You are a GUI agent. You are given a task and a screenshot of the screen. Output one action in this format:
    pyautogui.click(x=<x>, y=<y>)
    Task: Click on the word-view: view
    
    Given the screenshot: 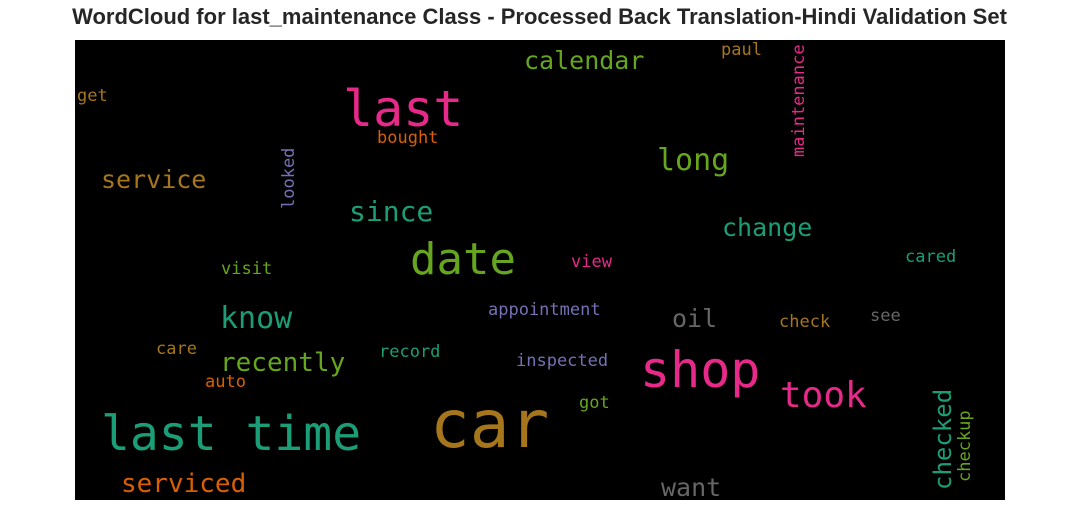 What is the action you would take?
    pyautogui.click(x=591, y=262)
    